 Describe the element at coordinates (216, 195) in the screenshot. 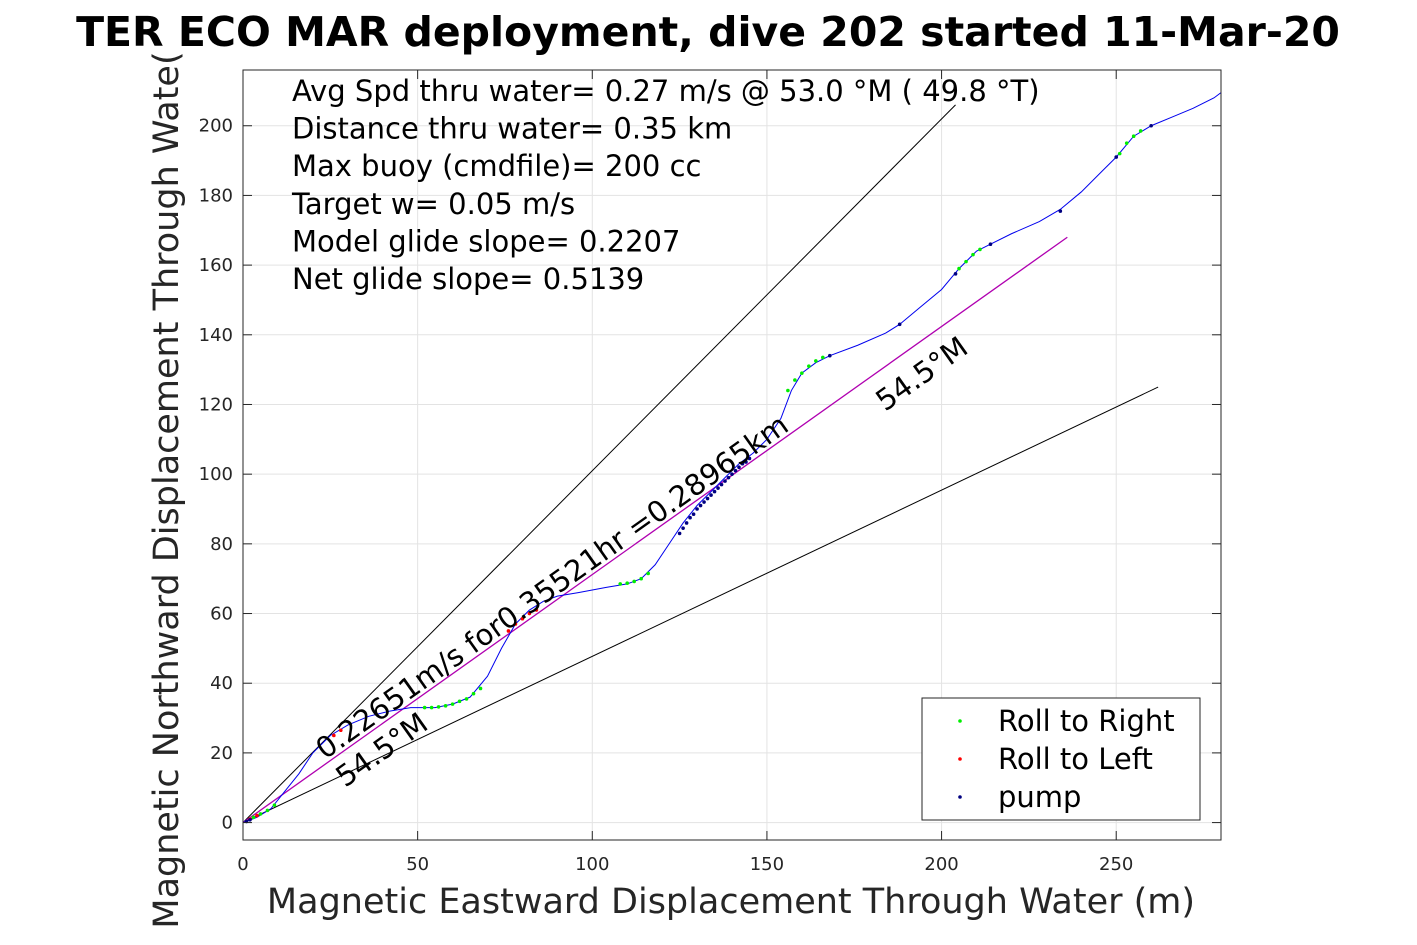

I see `y-tick-label: 180` at that location.